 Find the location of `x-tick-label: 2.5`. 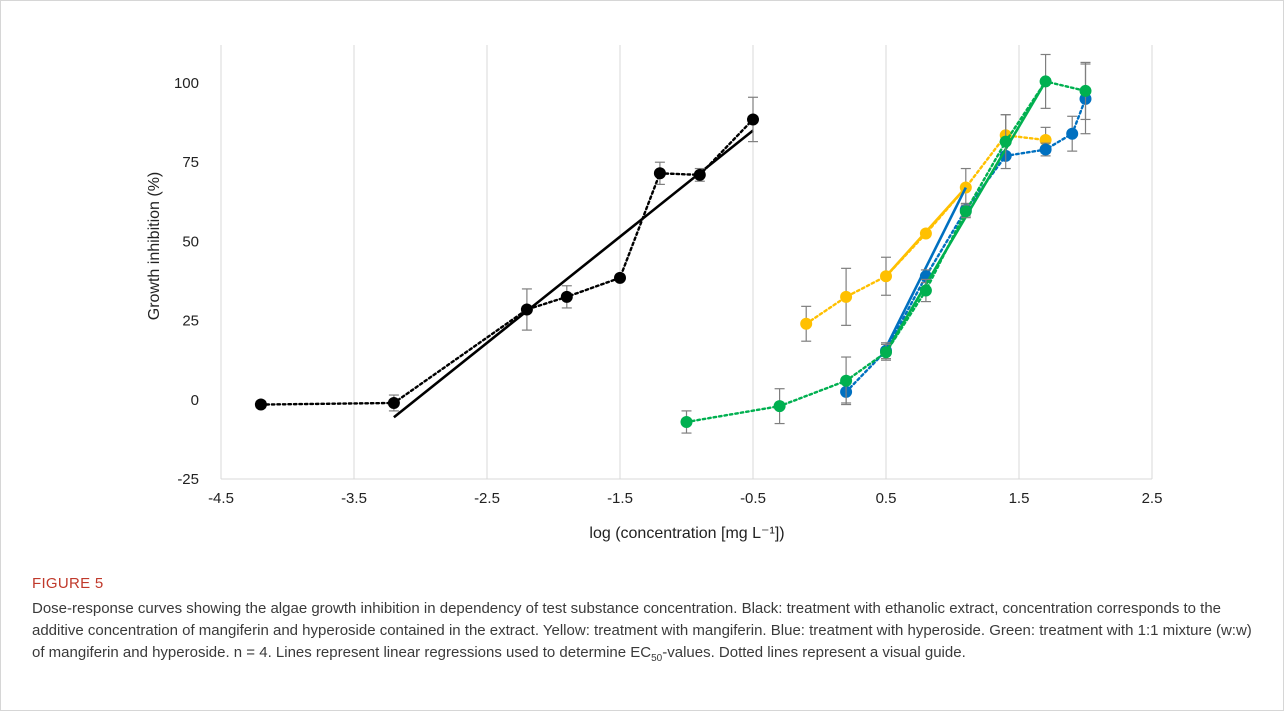

x-tick-label: 2.5 is located at coordinates (1152, 498).